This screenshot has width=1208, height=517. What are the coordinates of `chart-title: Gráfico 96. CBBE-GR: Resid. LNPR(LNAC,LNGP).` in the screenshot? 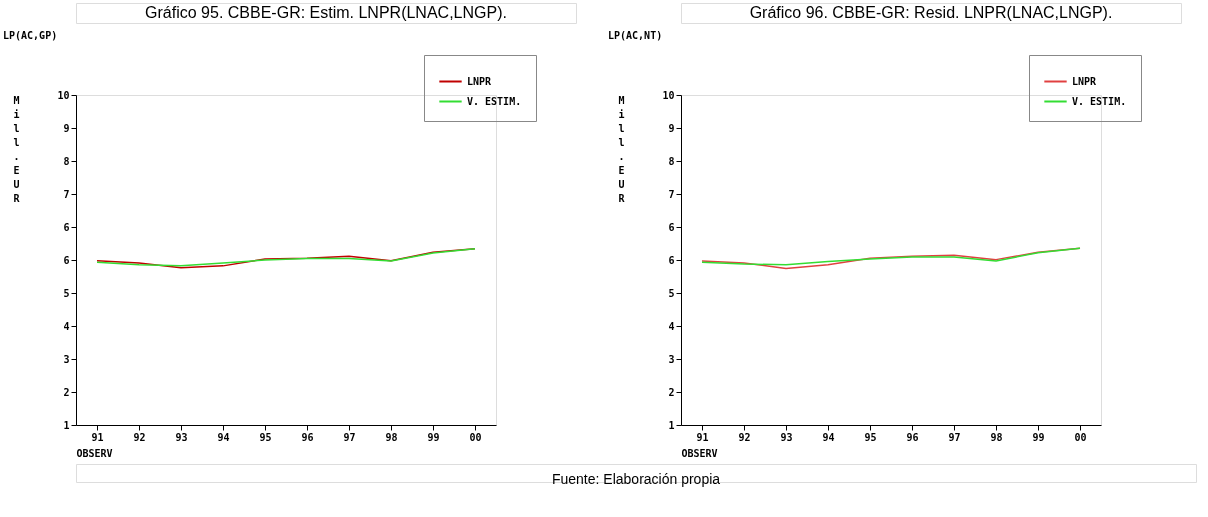 It's located at (931, 12).